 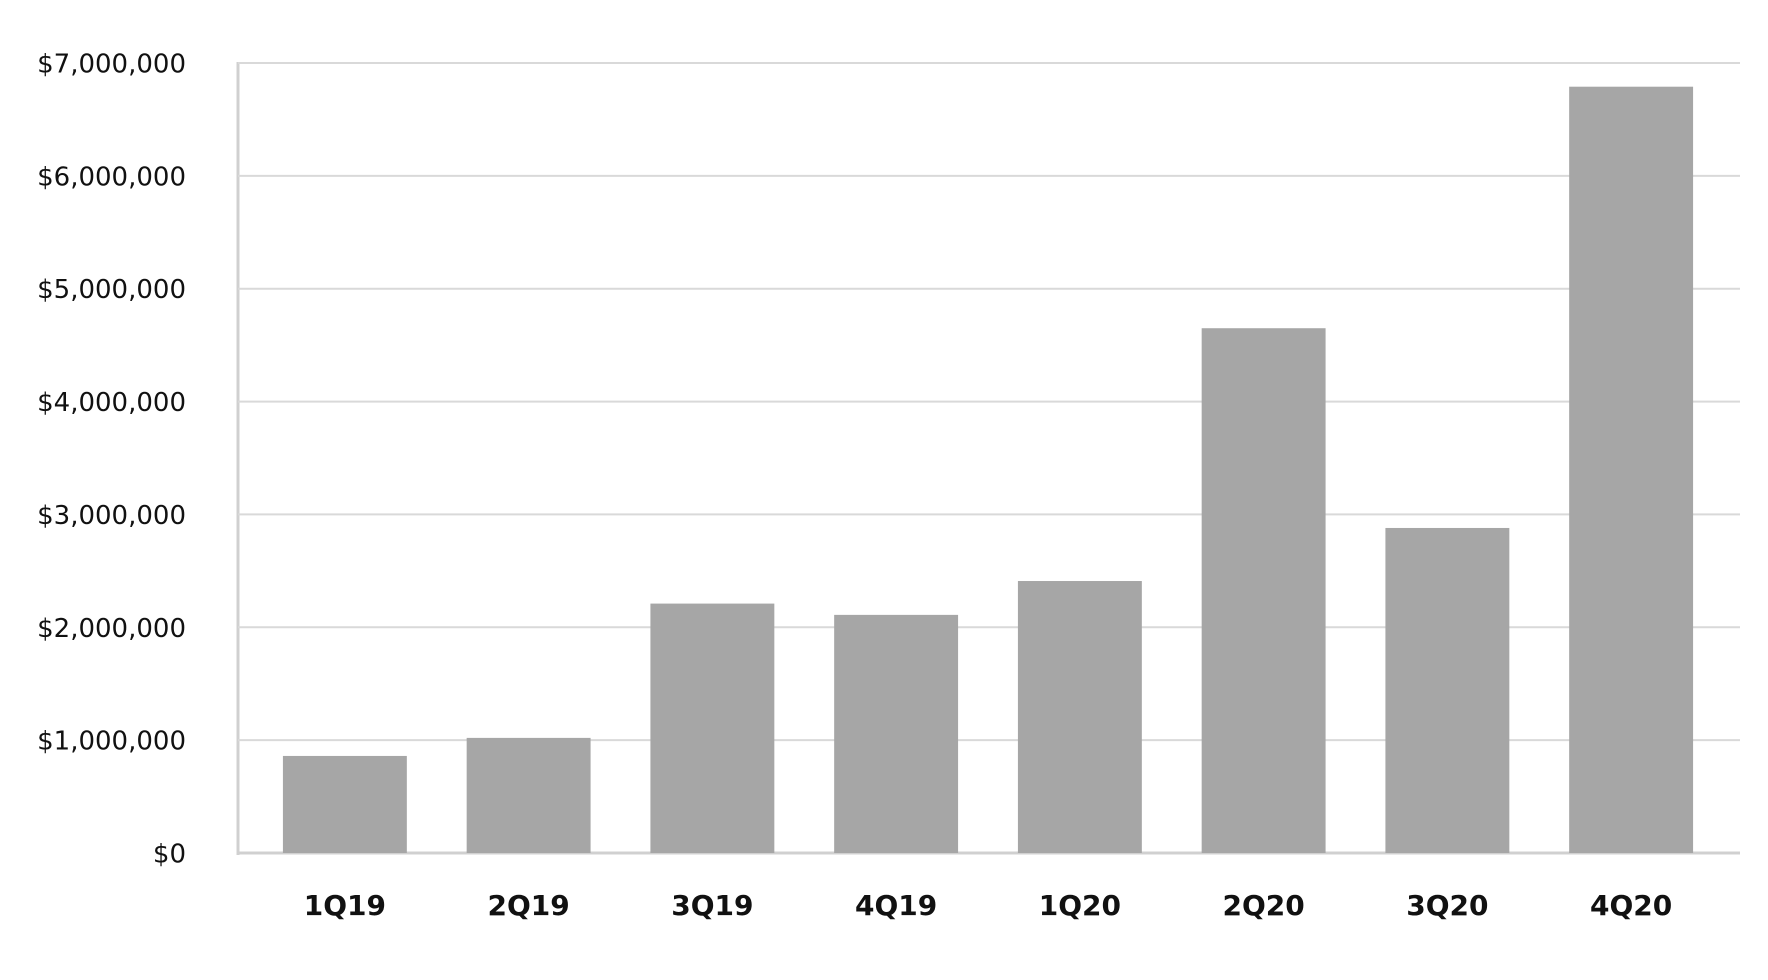 What do you see at coordinates (1264, 905) in the screenshot?
I see `x-tick-label: 2Q20` at bounding box center [1264, 905].